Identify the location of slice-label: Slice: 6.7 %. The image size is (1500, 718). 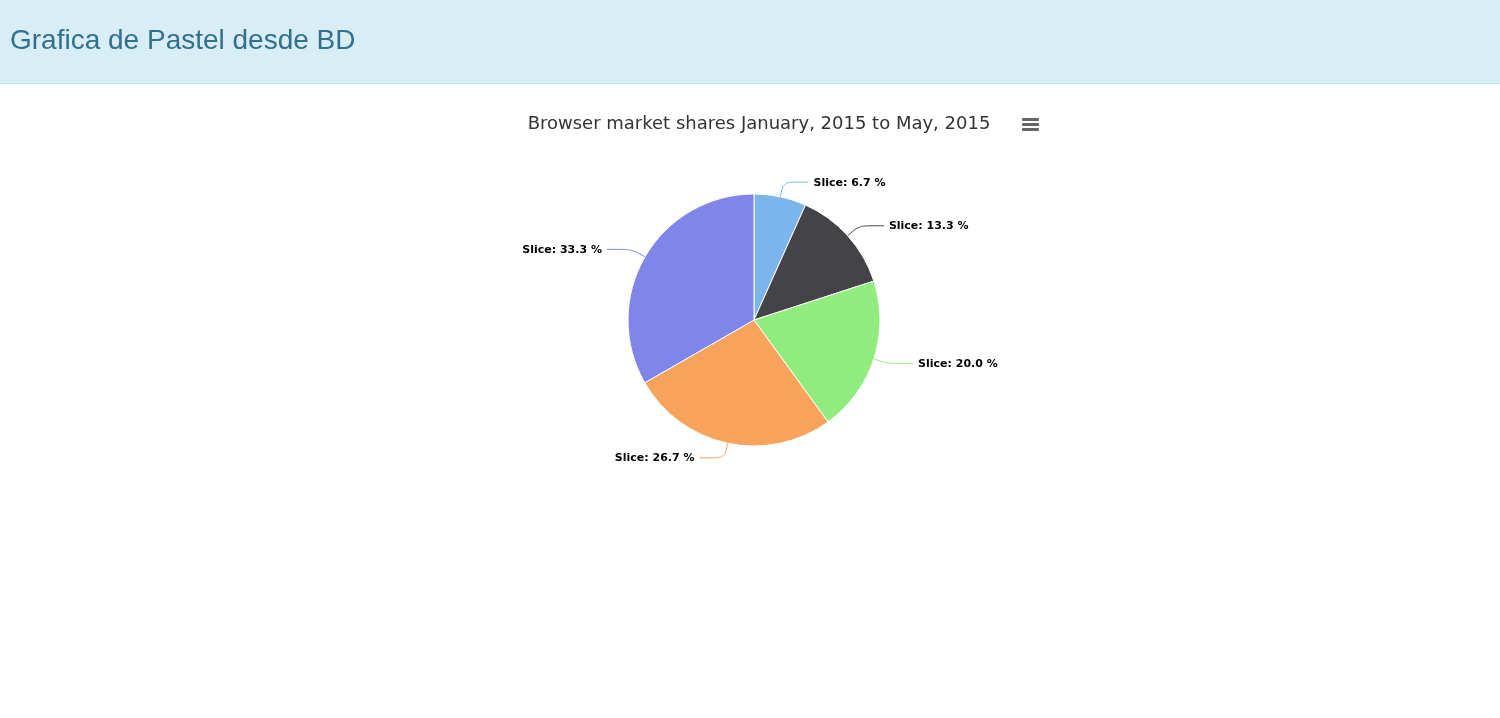
(849, 182).